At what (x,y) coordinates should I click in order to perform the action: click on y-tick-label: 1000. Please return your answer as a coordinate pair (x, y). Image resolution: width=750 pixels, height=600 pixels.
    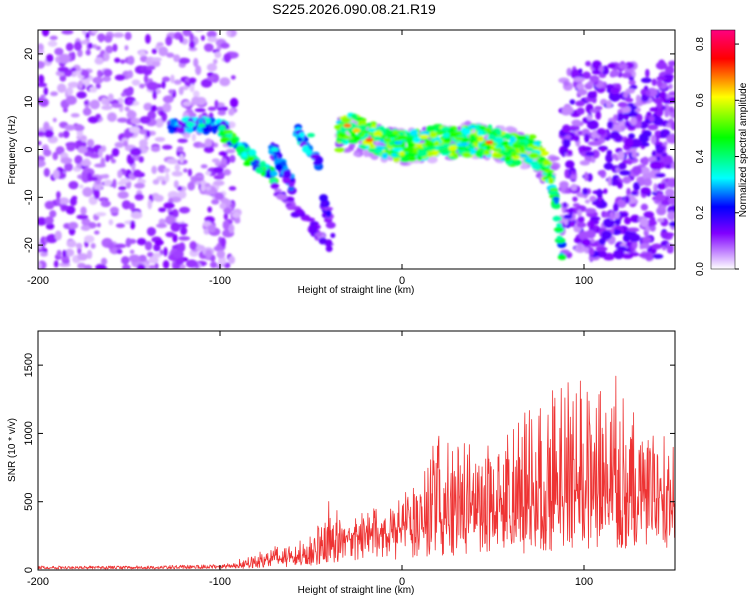
    Looking at the image, I should click on (29, 433).